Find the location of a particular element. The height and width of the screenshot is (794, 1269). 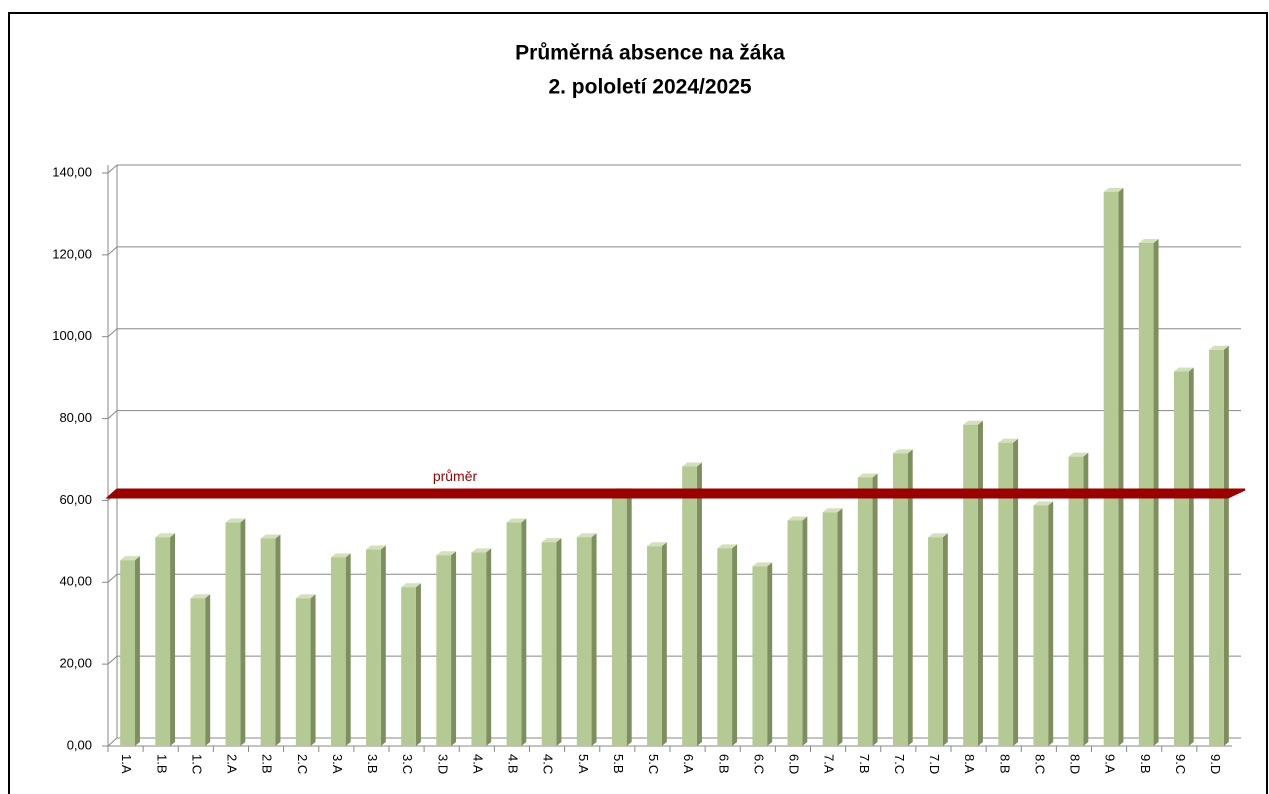

x-tick-label: 2.B is located at coordinates (267, 764).